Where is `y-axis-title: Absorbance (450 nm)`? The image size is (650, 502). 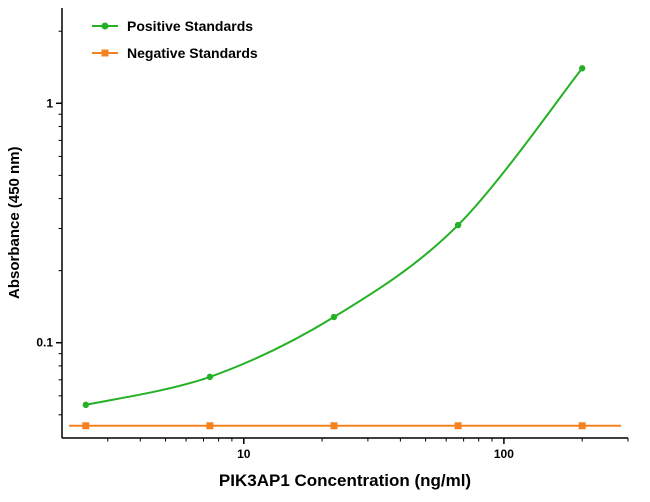
y-axis-title: Absorbance (450 nm) is located at coordinates (14, 223).